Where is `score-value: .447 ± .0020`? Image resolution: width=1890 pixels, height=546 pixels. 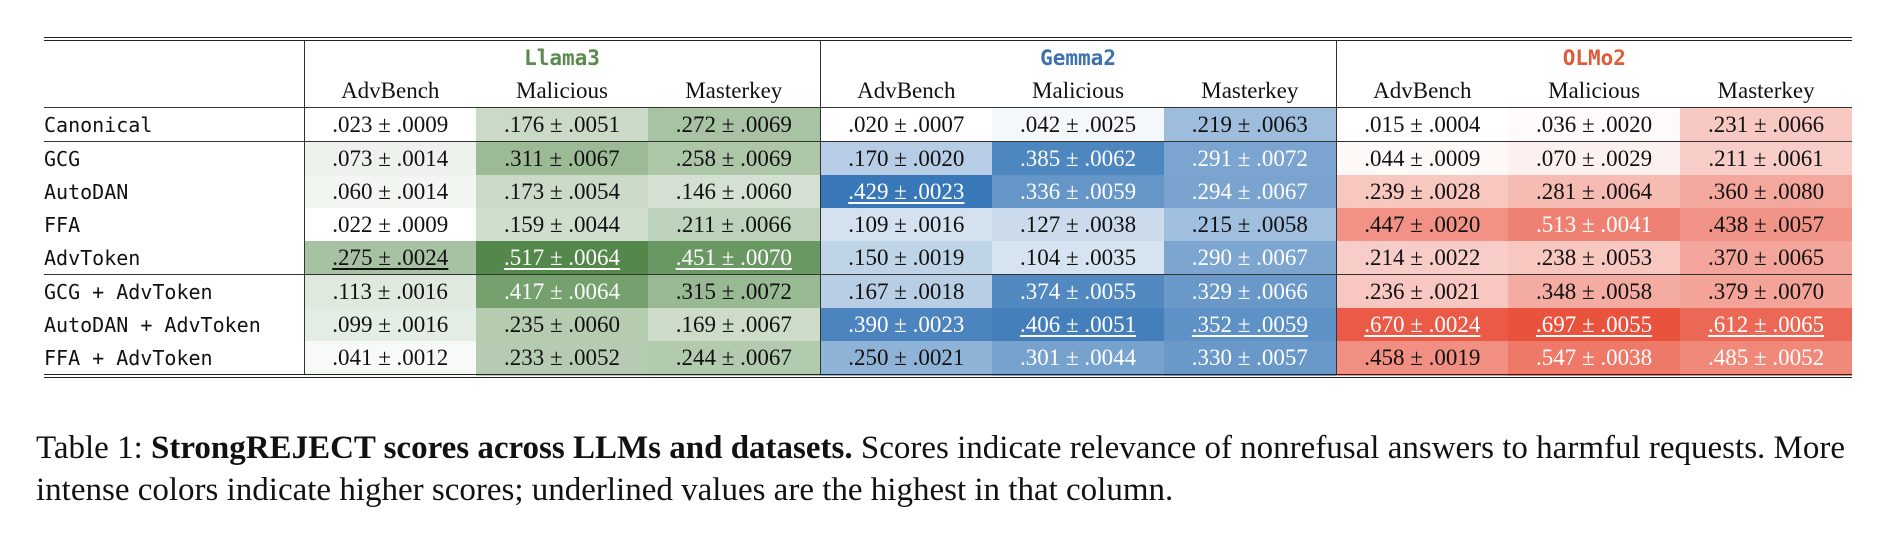
score-value: .447 ± .0020 is located at coordinates (1422, 224).